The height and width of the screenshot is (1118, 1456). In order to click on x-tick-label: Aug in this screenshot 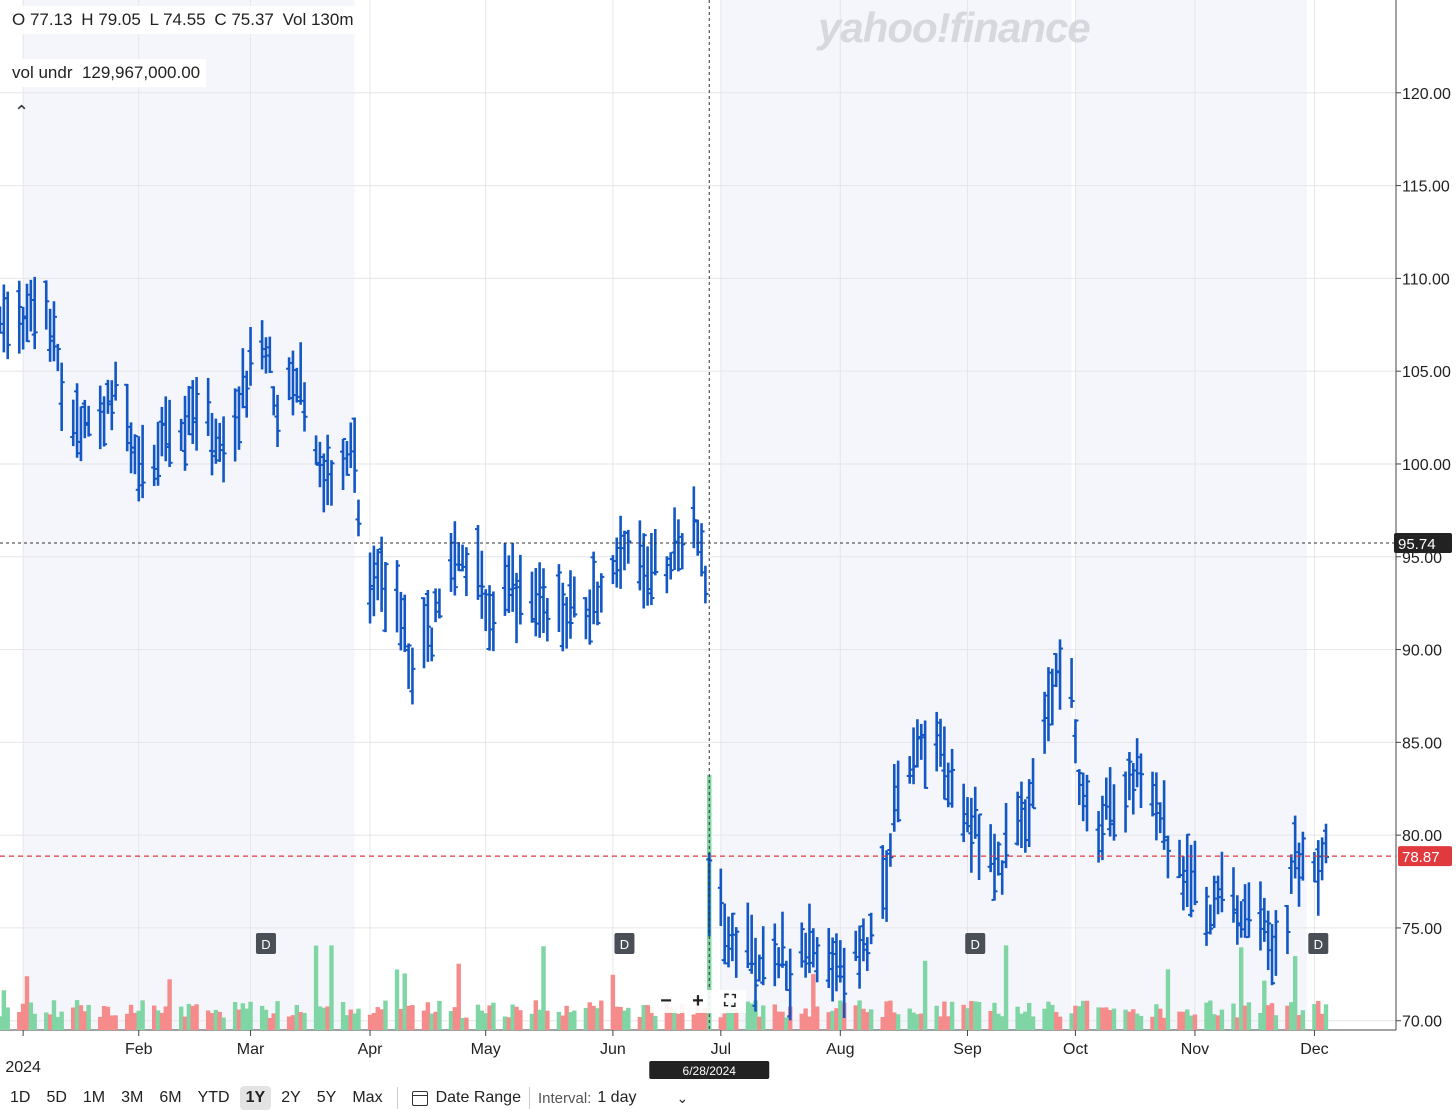, I will do `click(840, 1049)`.